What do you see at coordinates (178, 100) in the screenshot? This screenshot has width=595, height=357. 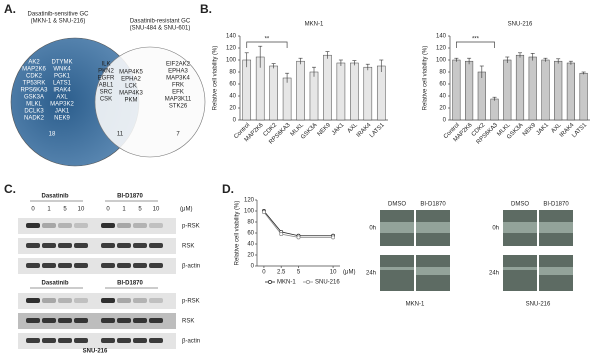 I see `gene: MAP3K11` at bounding box center [178, 100].